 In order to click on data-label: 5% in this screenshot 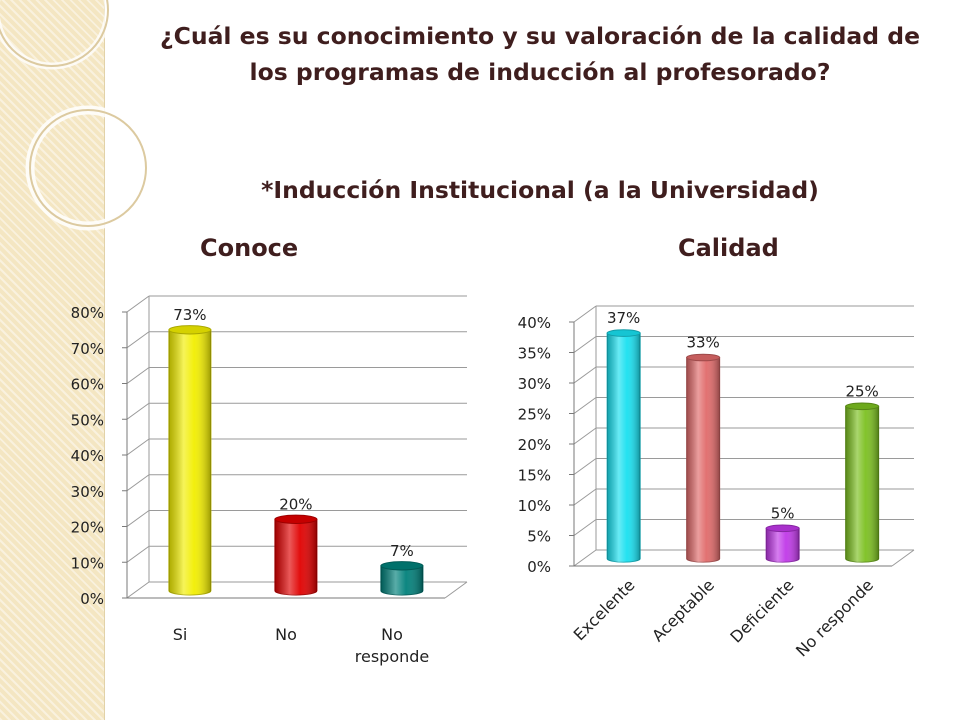, I will do `click(783, 513)`.